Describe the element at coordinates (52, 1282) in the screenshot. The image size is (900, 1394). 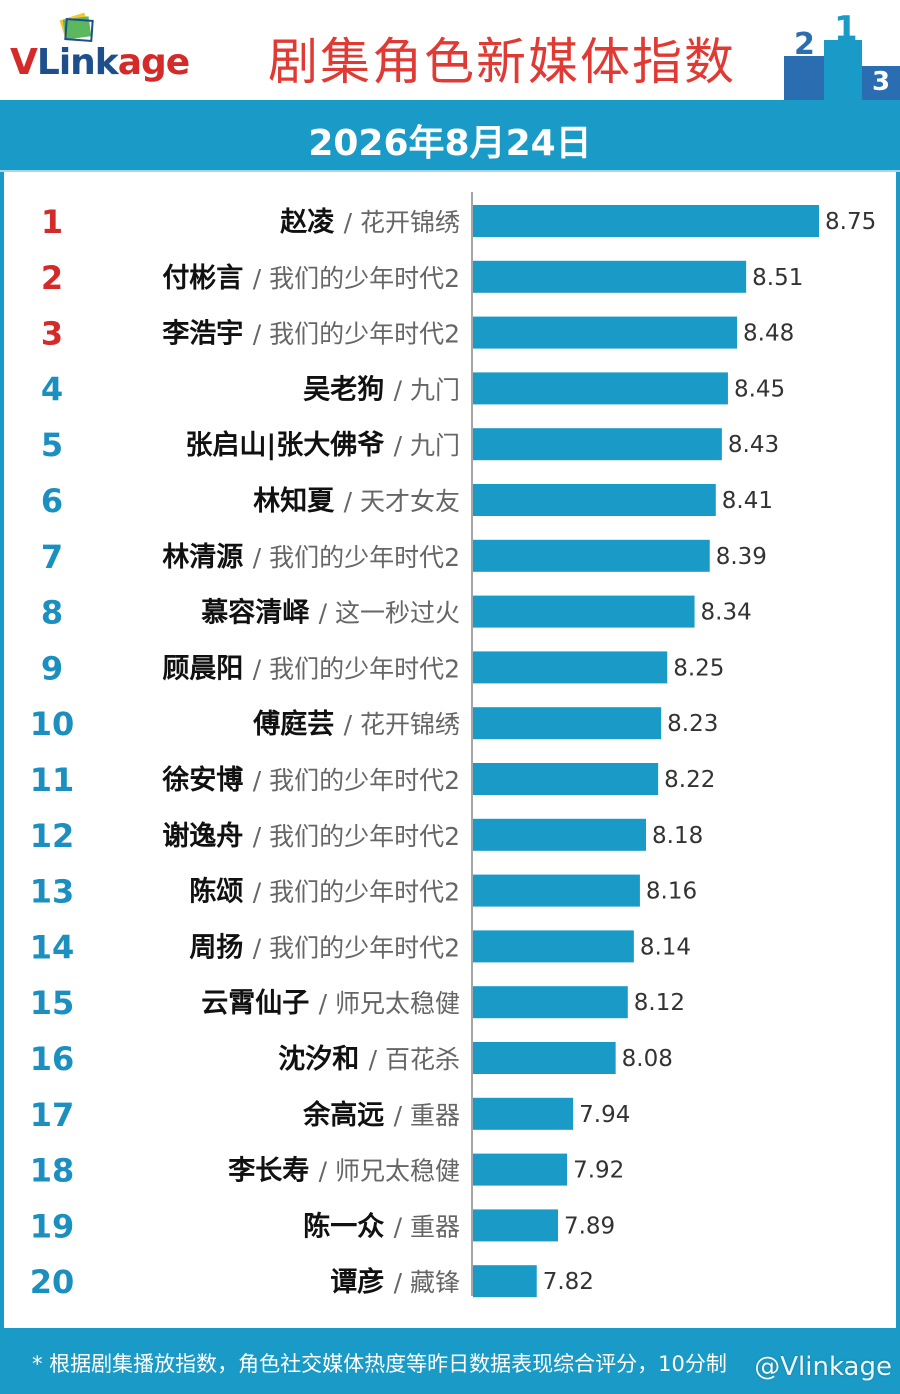
I see `rank-label: 20` at that location.